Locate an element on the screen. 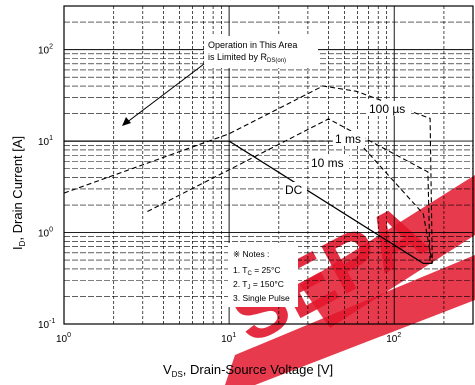 The width and height of the screenshot is (475, 385). x-tick-exp: 2 is located at coordinates (399, 335).